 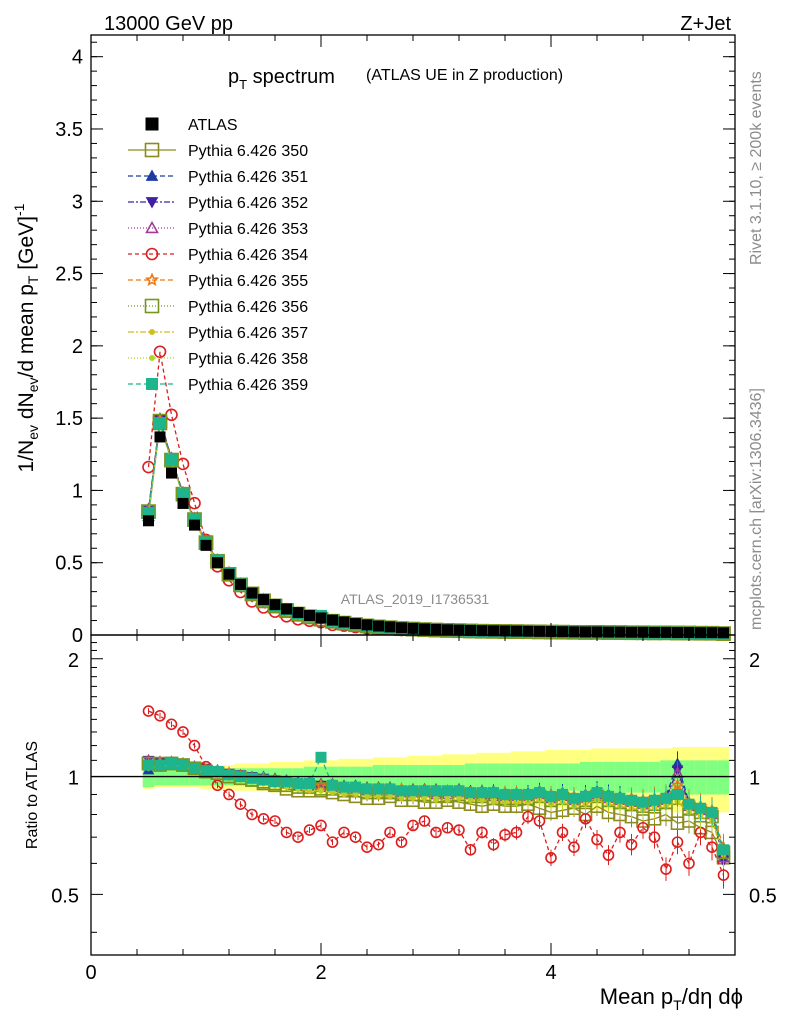 What do you see at coordinates (281, 79) in the screenshot?
I see `plot-title: pT spectrum` at bounding box center [281, 79].